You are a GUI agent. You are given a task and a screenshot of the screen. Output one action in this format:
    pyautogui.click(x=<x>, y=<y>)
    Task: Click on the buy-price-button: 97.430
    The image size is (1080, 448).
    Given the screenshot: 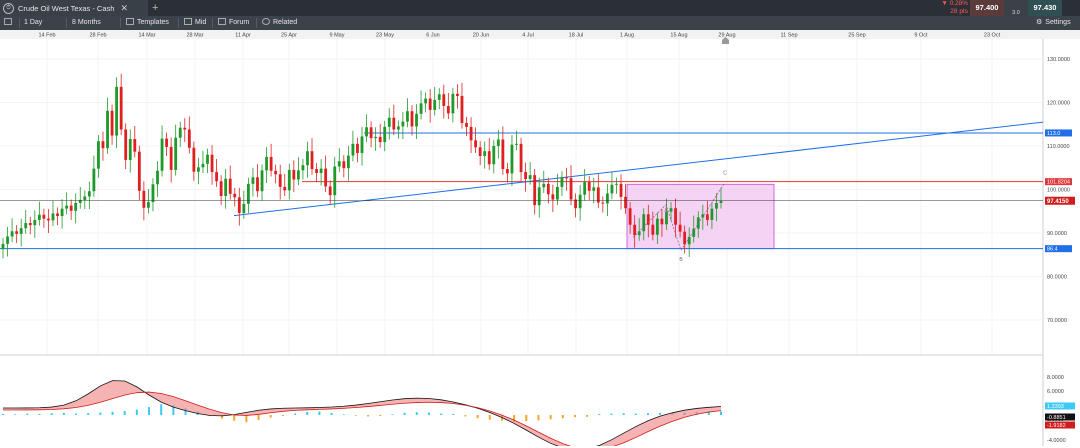 What is the action you would take?
    pyautogui.click(x=1045, y=8)
    